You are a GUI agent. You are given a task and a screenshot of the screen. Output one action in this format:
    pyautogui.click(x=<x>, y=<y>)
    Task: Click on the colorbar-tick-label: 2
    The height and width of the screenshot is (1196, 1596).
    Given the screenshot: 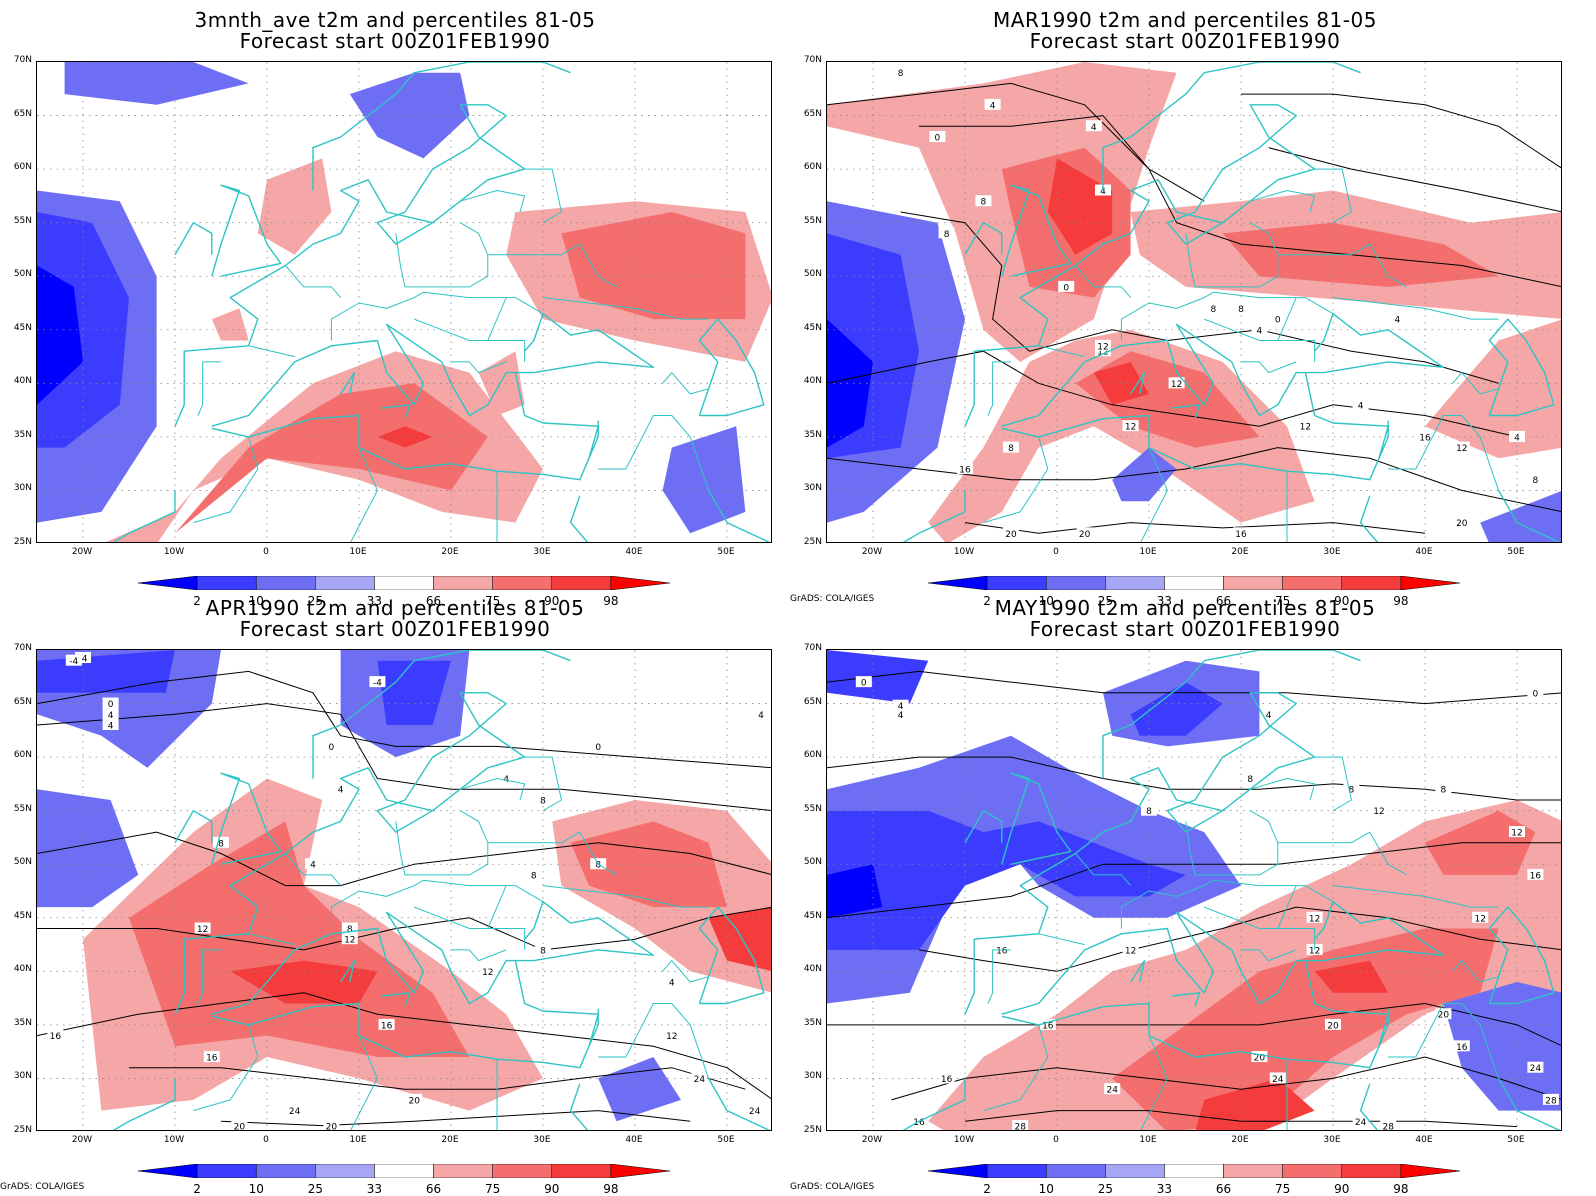 What is the action you would take?
    pyautogui.click(x=197, y=1189)
    